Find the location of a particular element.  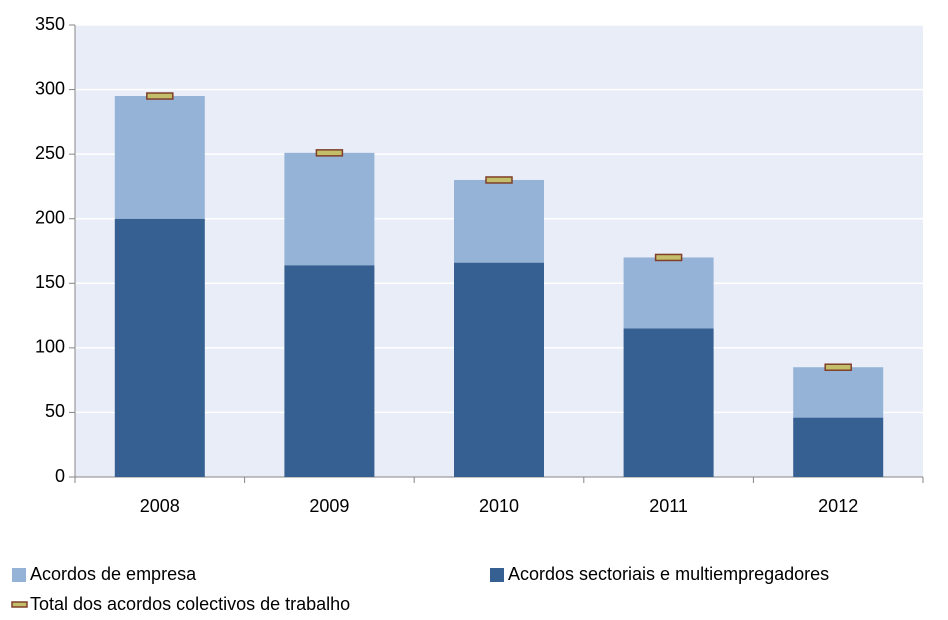

y-tick-label: 150 is located at coordinates (50, 282).